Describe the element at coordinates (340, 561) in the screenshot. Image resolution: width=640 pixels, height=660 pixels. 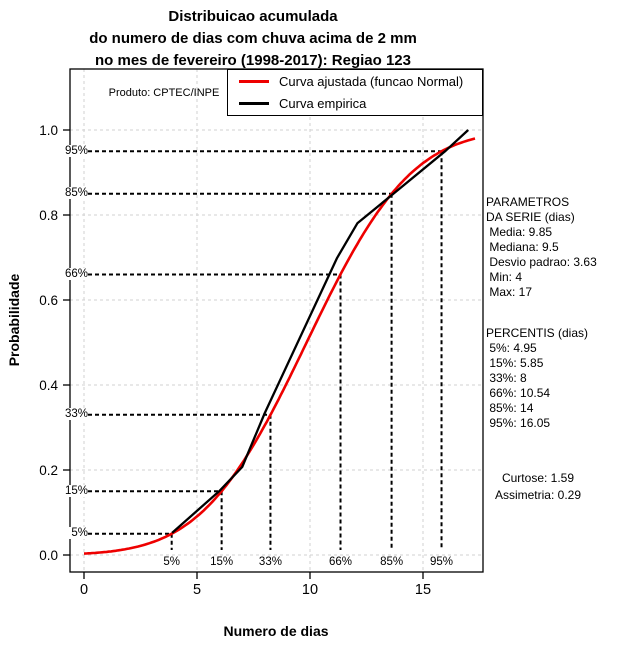
I see `percentile-x-label: 66%` at that location.